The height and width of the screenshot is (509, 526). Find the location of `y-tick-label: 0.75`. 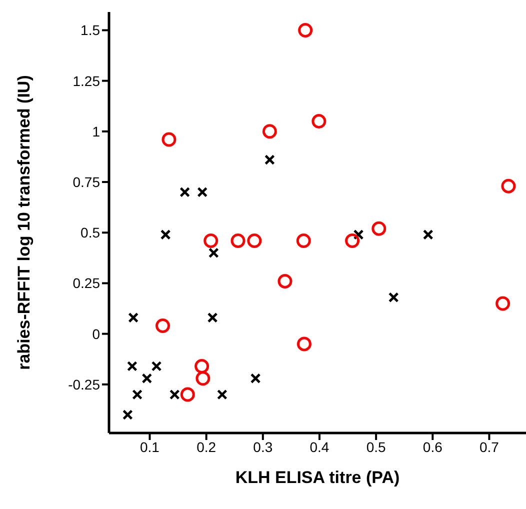

y-tick-label: 0.75 is located at coordinates (86, 182).